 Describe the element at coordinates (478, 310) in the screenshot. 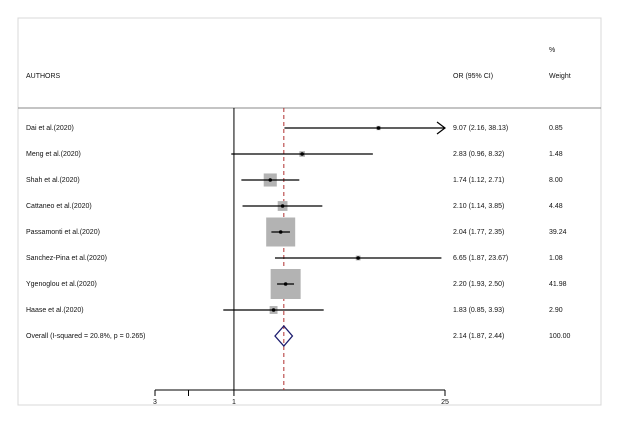

I see `ci-label: 1.83 (0.85, 3.93)` at that location.